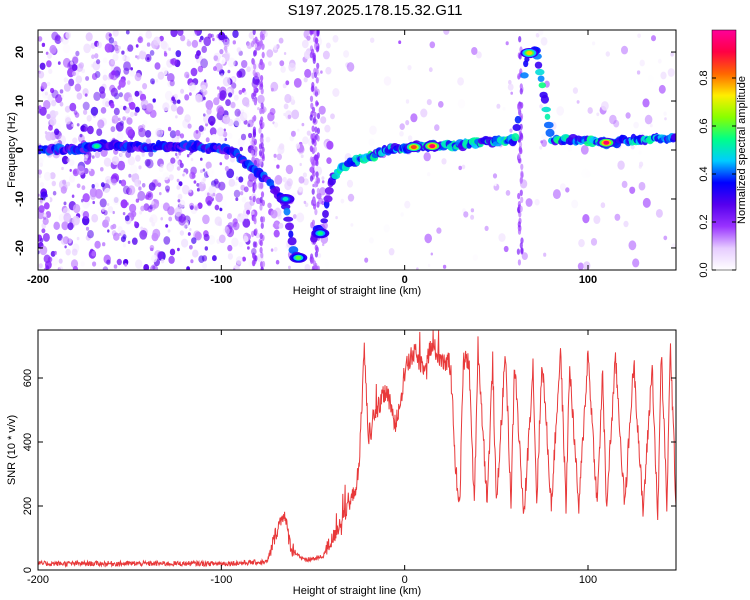  What do you see at coordinates (12, 450) in the screenshot?
I see `y-axis-label: SNR (10 * v/v)` at bounding box center [12, 450].